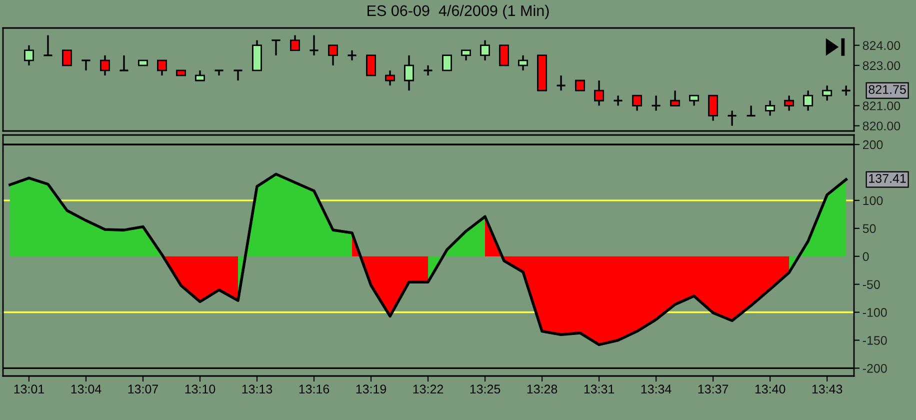  I want to click on y-tick-label: 200, so click(872, 145).